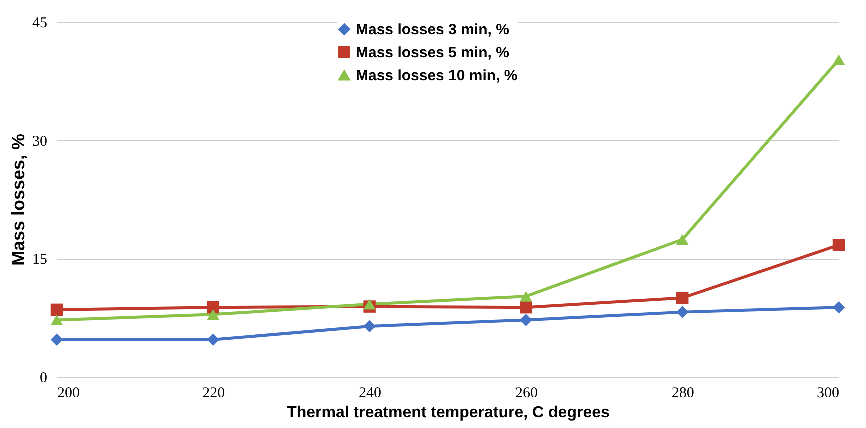 The image size is (866, 428). I want to click on y-tick-label: 15, so click(40, 260).